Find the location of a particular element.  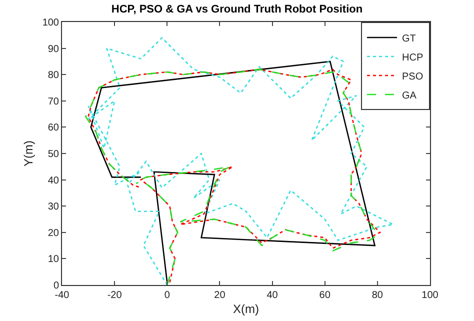

y-tick-label: 60 is located at coordinates (54, 128).